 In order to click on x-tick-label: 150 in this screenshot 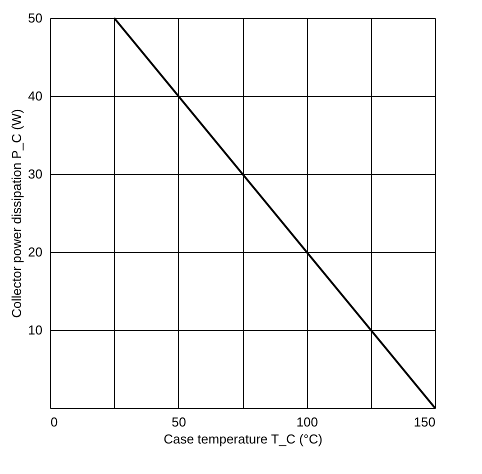, I will do `click(425, 422)`.